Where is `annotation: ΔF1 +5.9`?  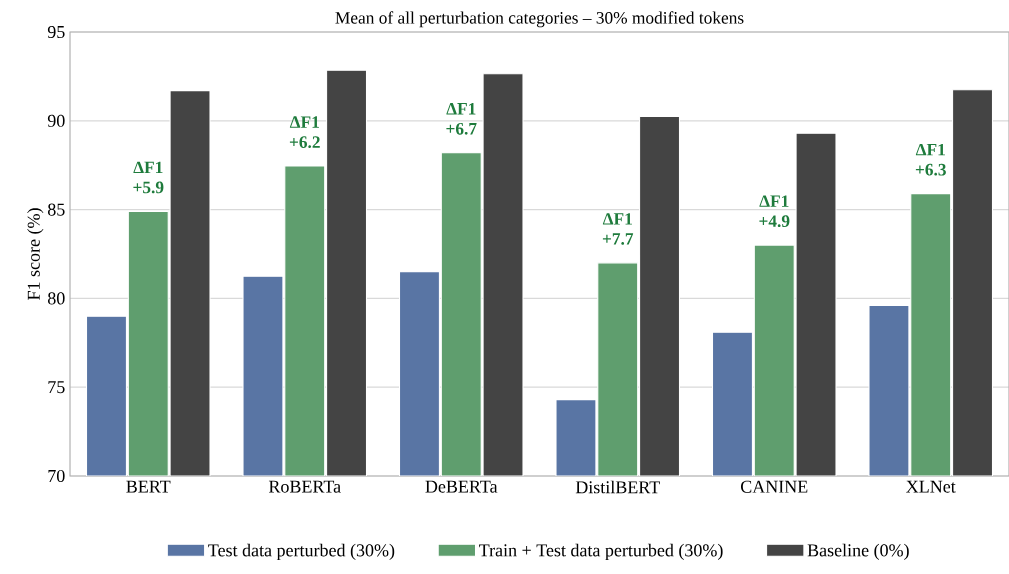
annotation: ΔF1 +5.9 is located at coordinates (148, 177).